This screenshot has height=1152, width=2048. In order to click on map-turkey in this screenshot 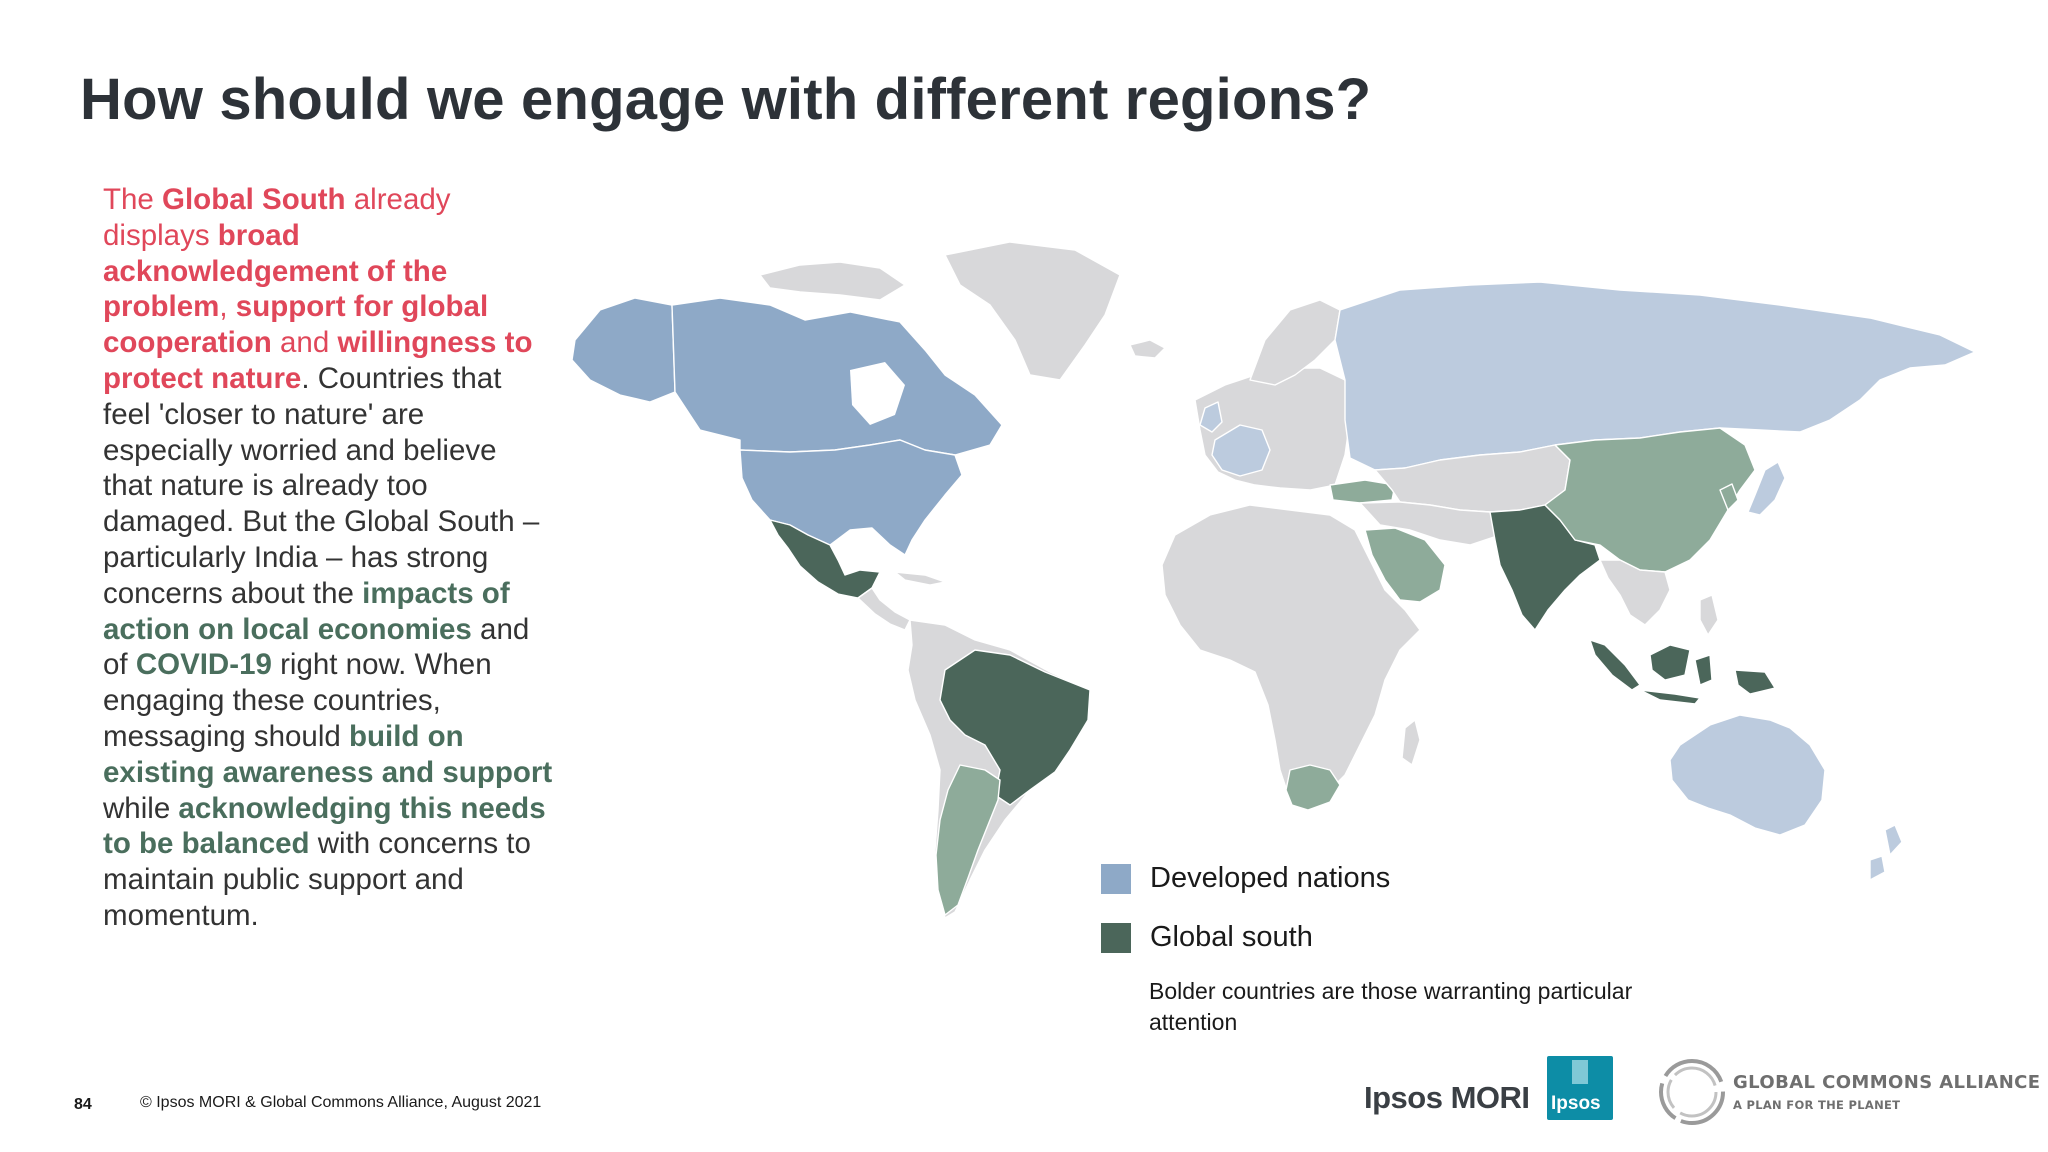, I will do `click(1362, 491)`.